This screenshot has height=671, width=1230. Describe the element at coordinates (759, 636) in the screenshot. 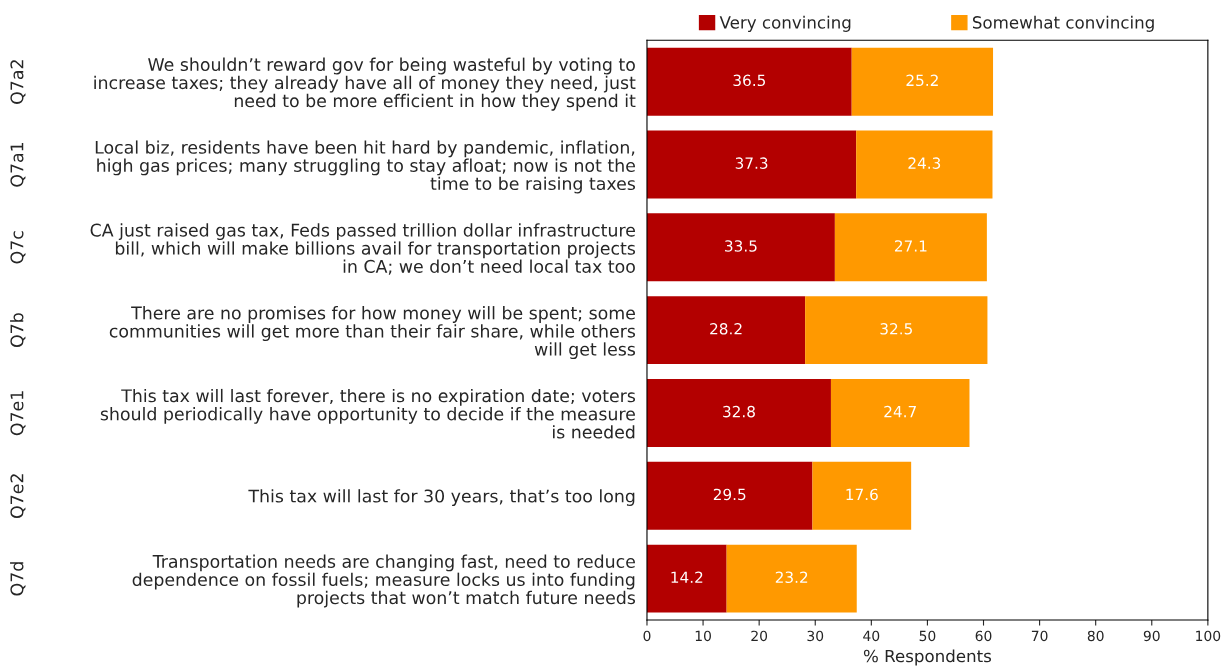

I see `x-tick-label: 20` at that location.